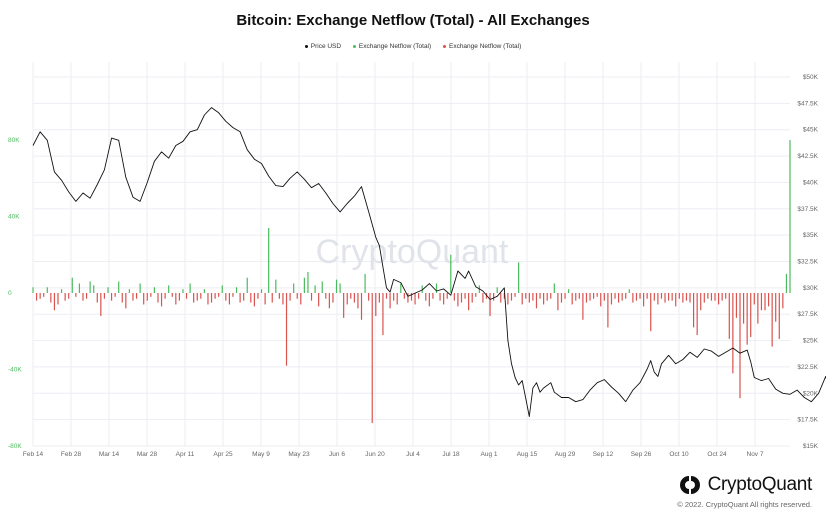  What do you see at coordinates (326, 46) in the screenshot?
I see `legend-label-price: Price USD` at bounding box center [326, 46].